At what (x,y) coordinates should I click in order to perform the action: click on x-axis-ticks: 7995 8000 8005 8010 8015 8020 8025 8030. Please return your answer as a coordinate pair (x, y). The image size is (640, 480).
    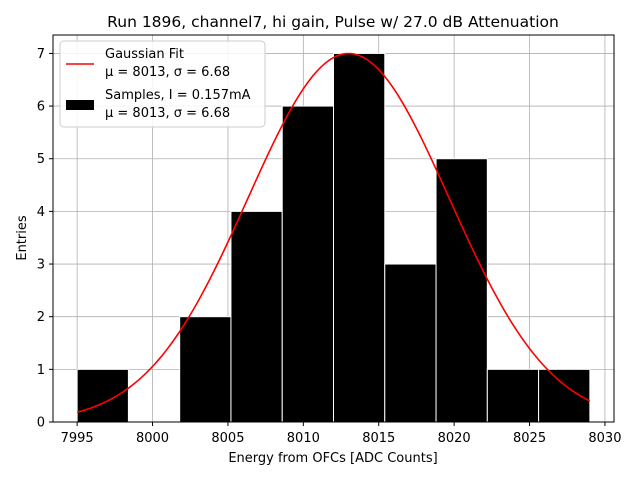
    Looking at the image, I should click on (341, 434).